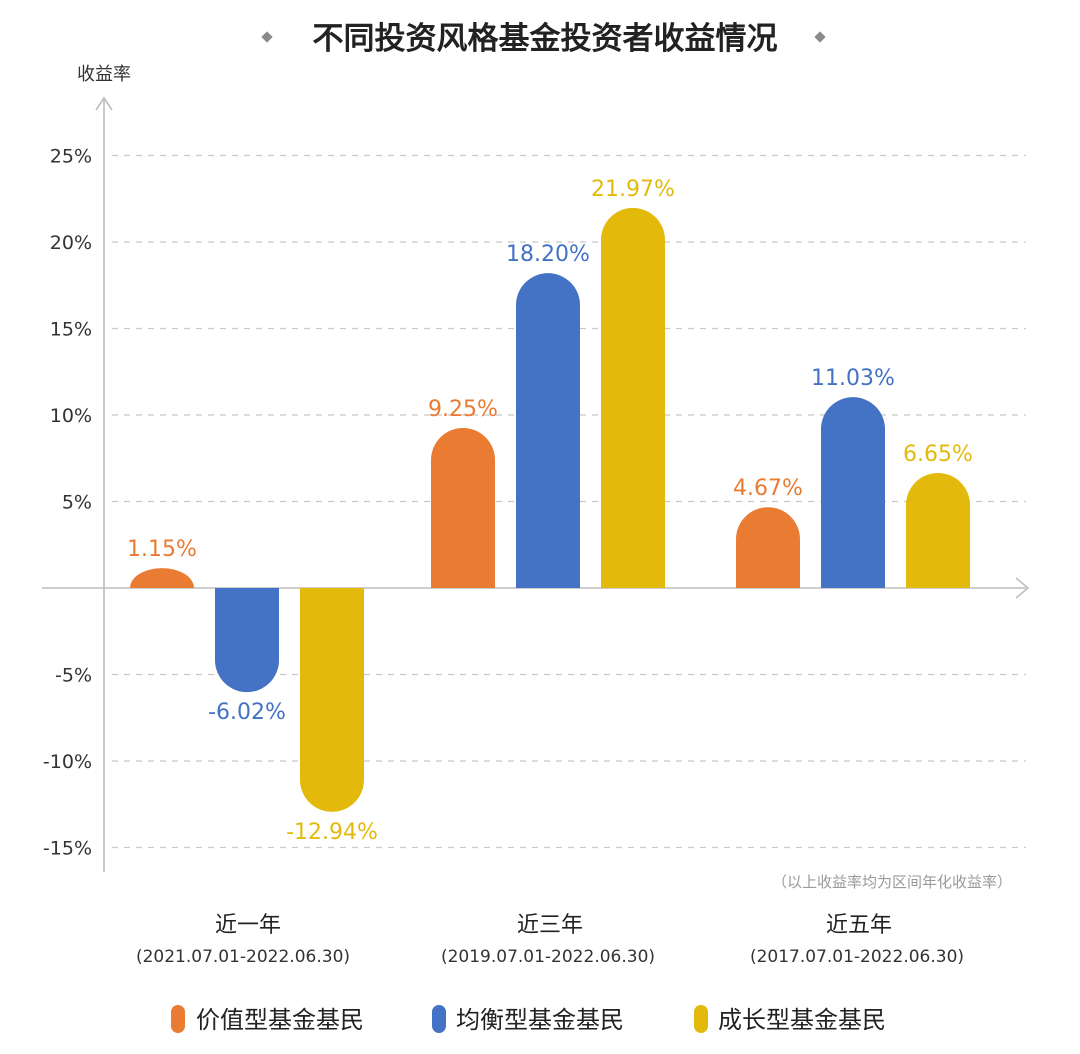 This screenshot has width=1080, height=1054. I want to click on y-tick-label: -5%, so click(73, 676).